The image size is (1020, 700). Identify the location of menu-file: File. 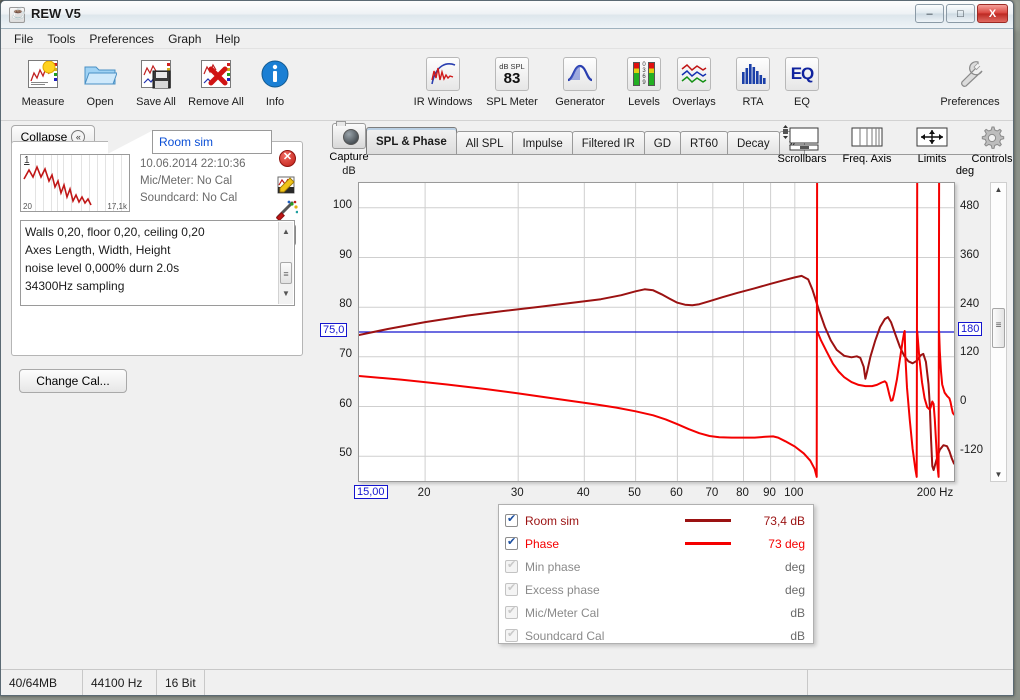
(24, 38).